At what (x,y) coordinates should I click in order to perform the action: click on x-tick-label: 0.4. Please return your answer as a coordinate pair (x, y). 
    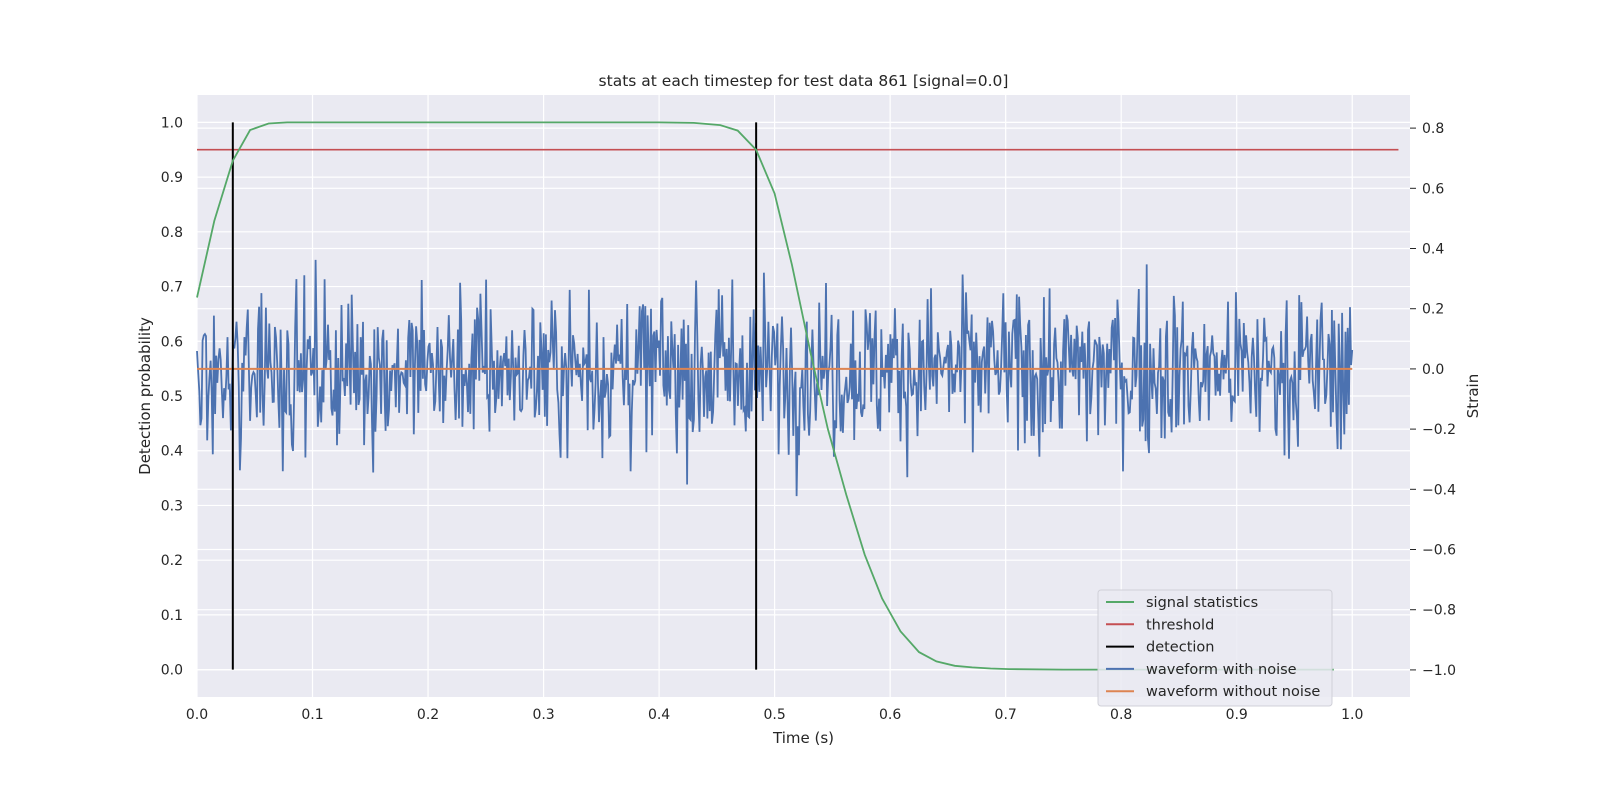
    Looking at the image, I should click on (659, 715).